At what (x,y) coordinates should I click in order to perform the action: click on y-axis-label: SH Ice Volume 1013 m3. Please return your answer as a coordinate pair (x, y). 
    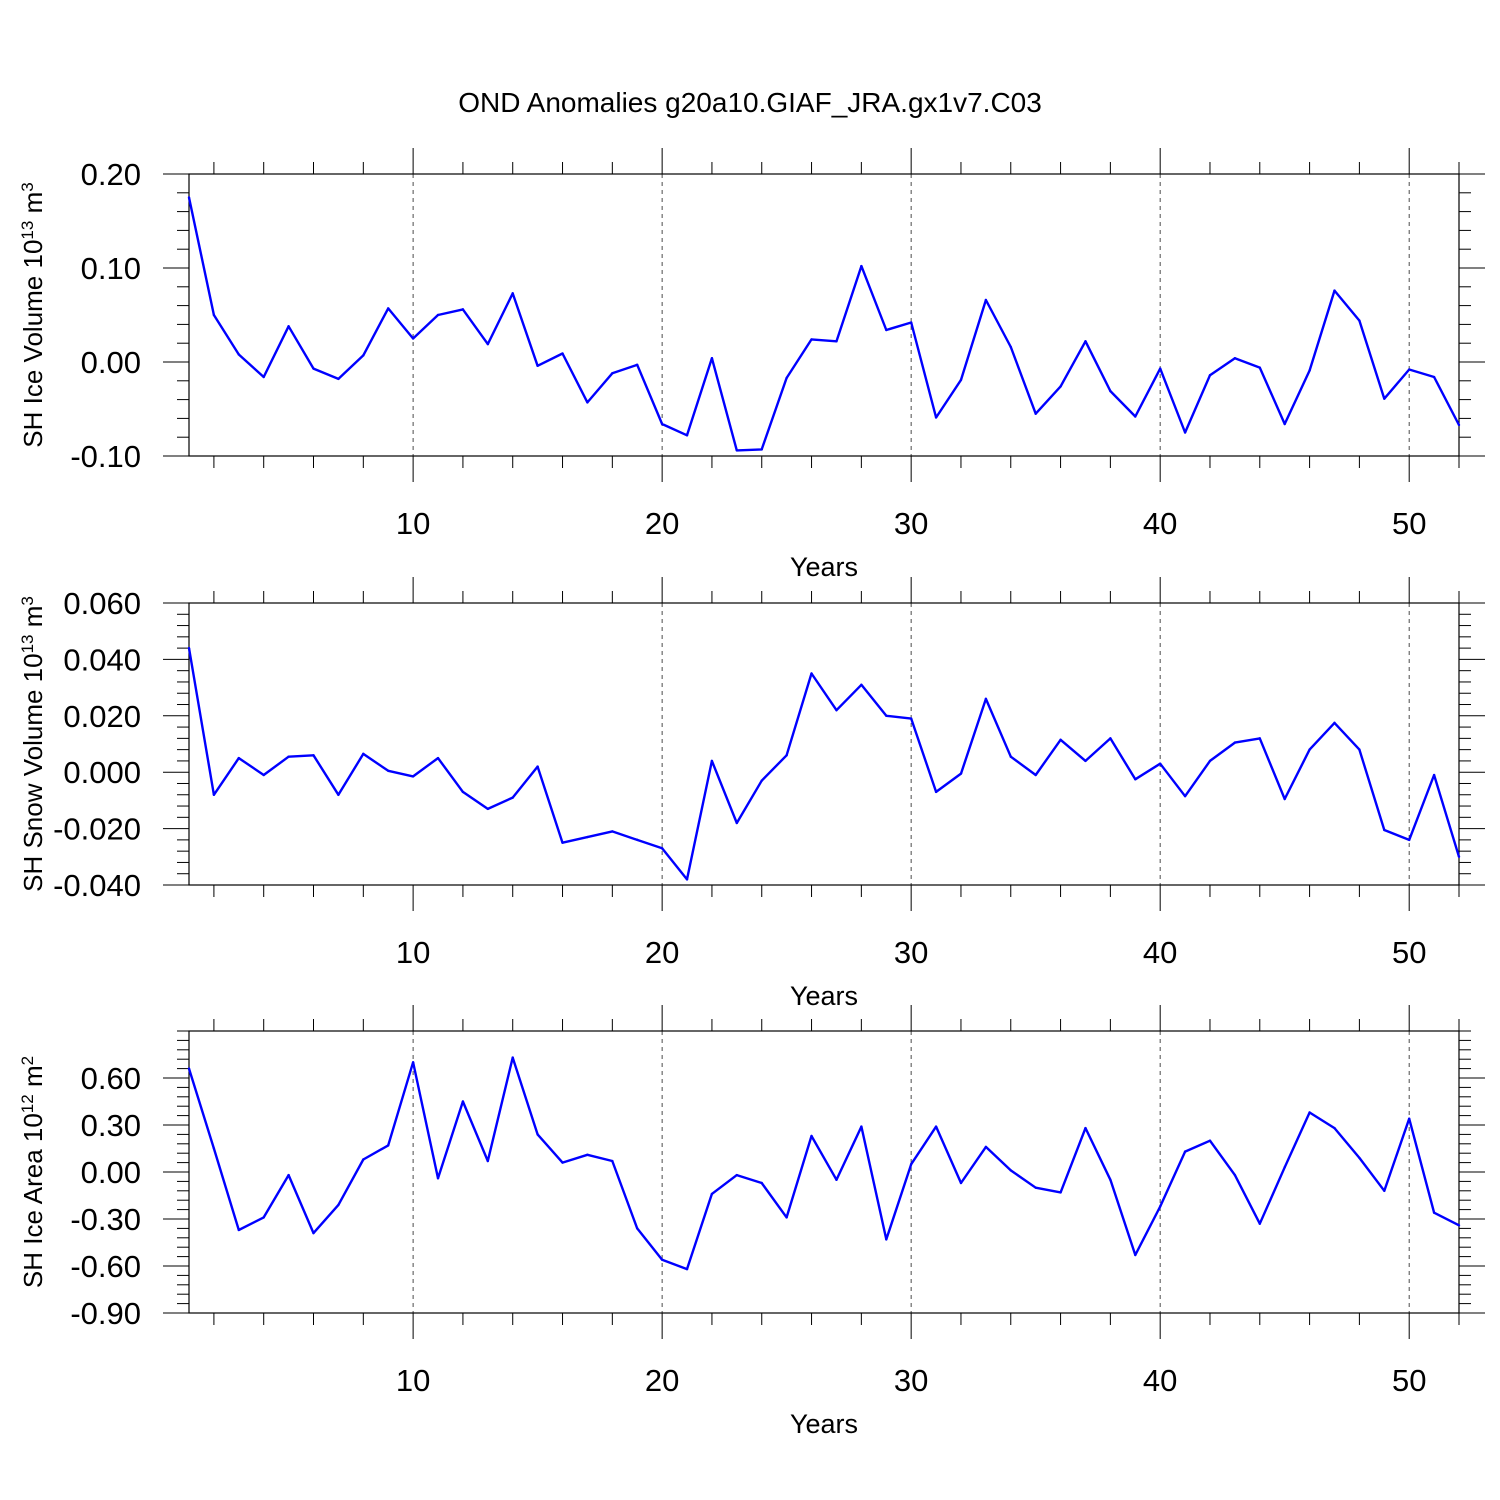
    Looking at the image, I should click on (33, 314).